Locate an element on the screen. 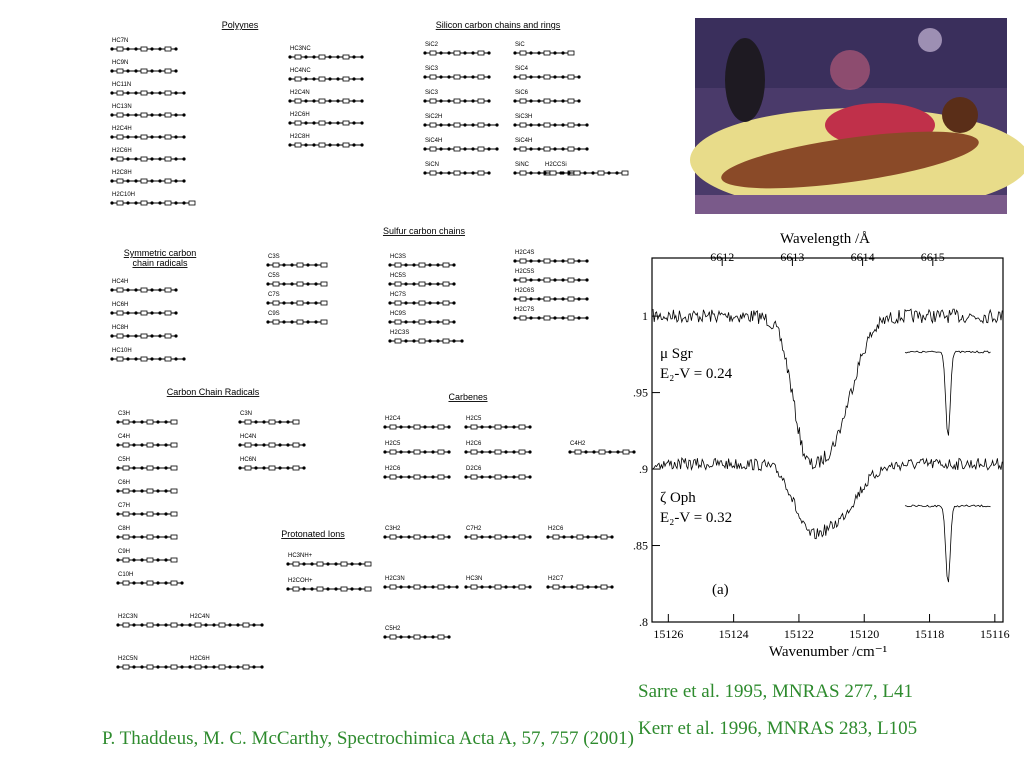  molecule-label: HC6N is located at coordinates (248, 460).